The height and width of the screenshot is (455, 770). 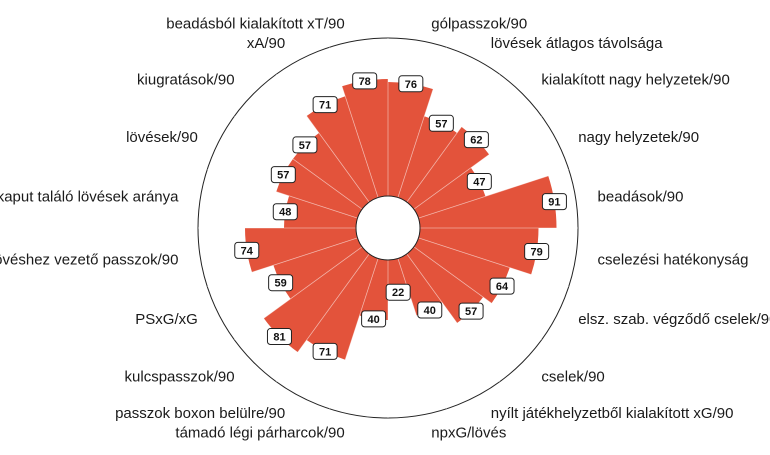 I want to click on category-label-4: nagy helyzetek/90, so click(x=638, y=137).